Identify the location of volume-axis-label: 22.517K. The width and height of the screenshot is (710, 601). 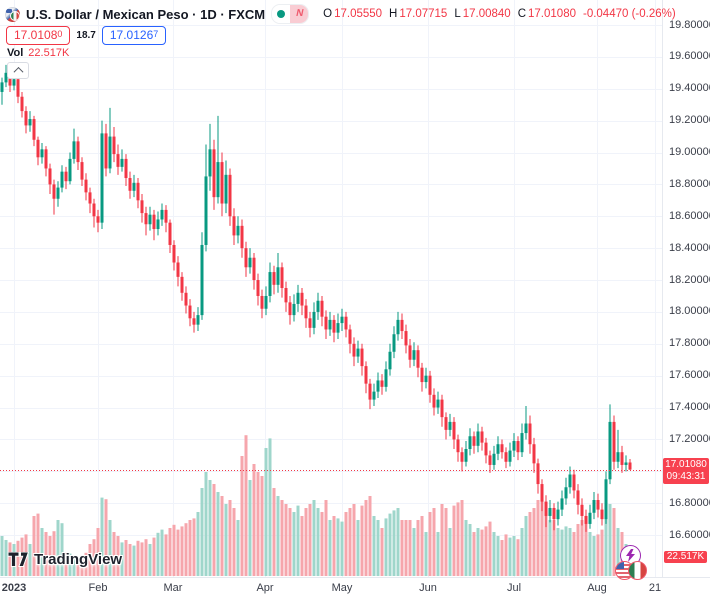
(685, 557).